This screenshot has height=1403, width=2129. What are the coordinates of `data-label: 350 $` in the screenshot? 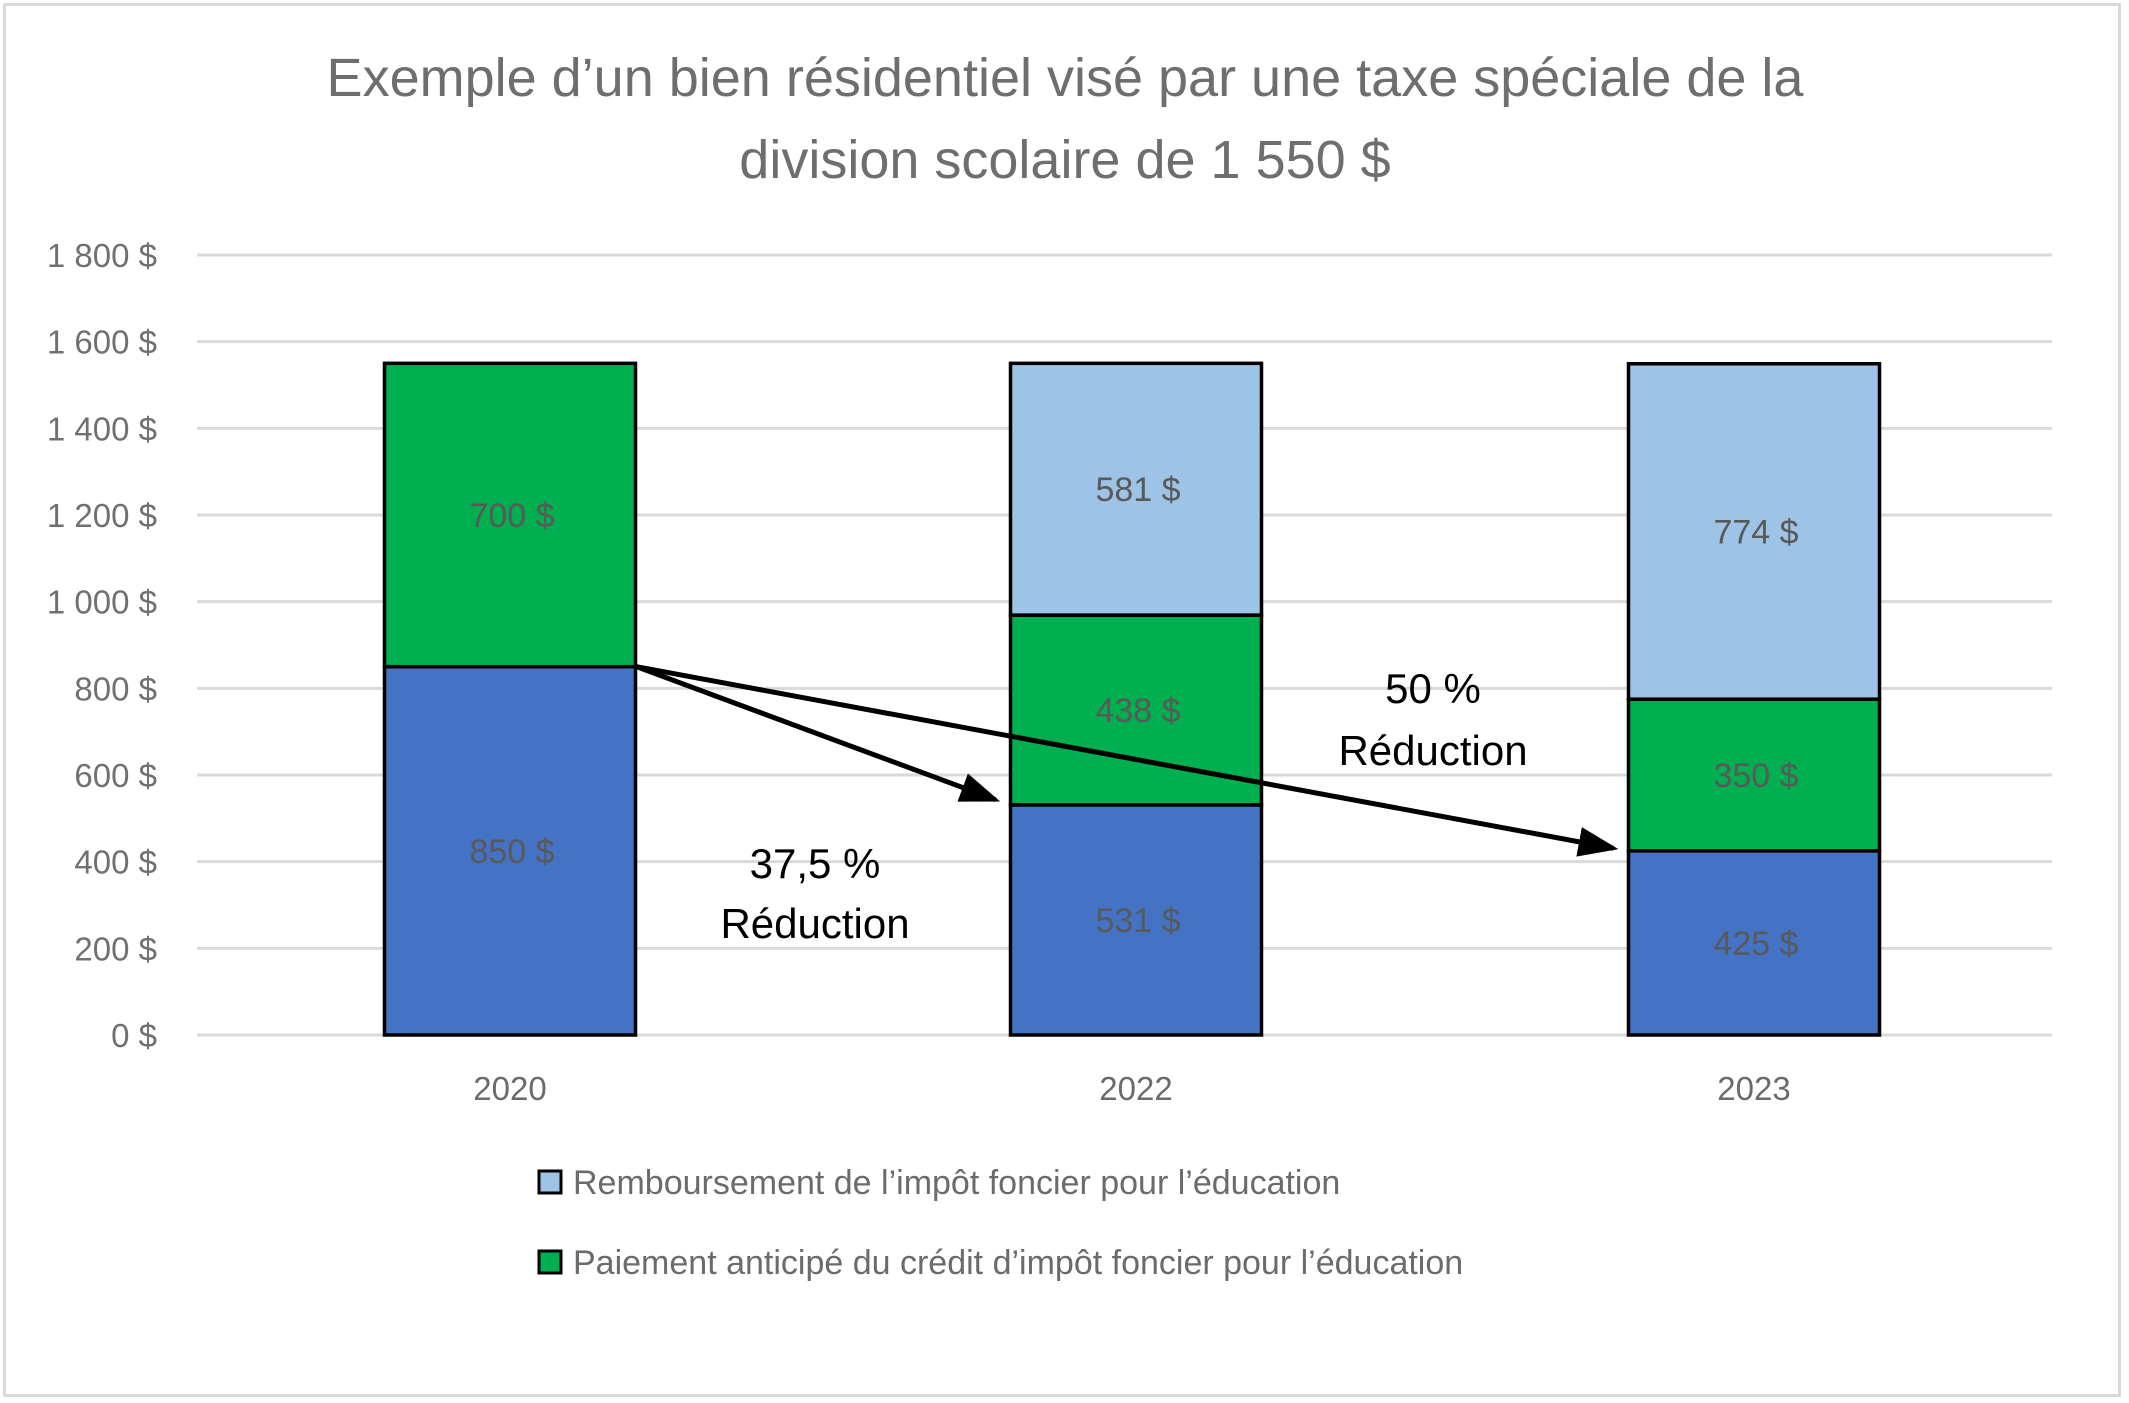 It's located at (1755, 776).